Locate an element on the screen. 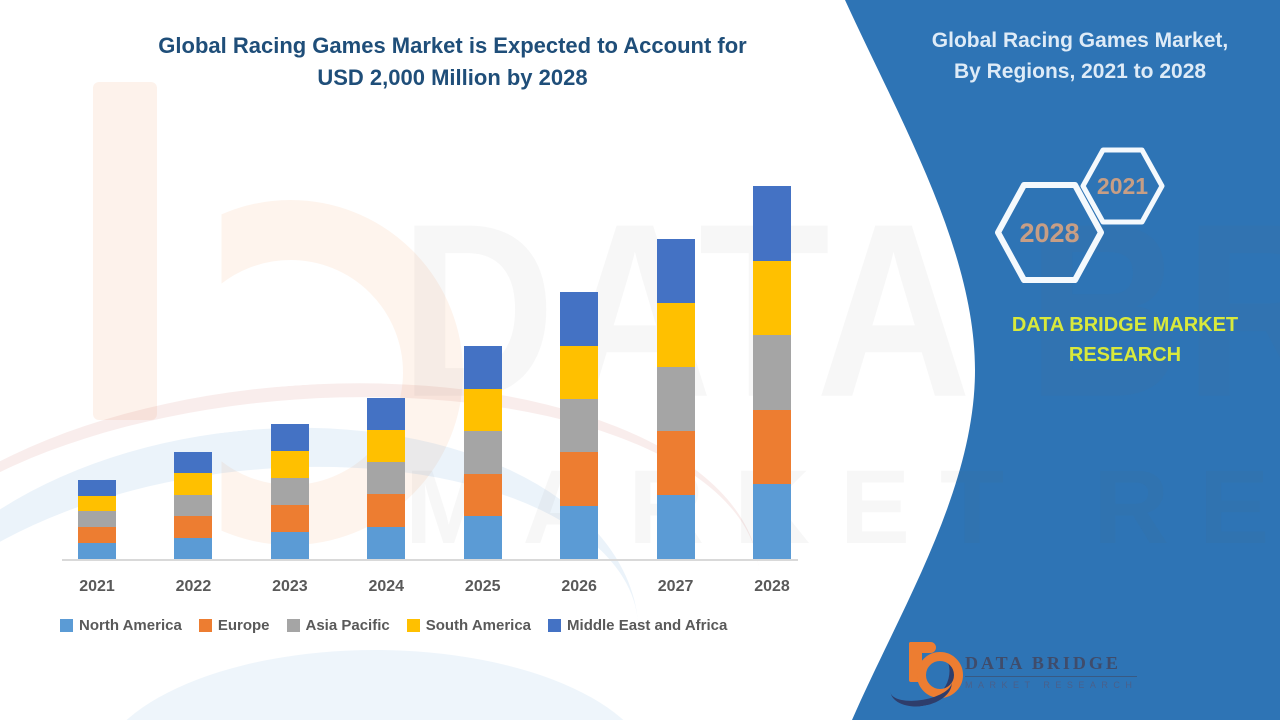 This screenshot has width=1280, height=720. bar-segment-north-america-2024 is located at coordinates (386, 542).